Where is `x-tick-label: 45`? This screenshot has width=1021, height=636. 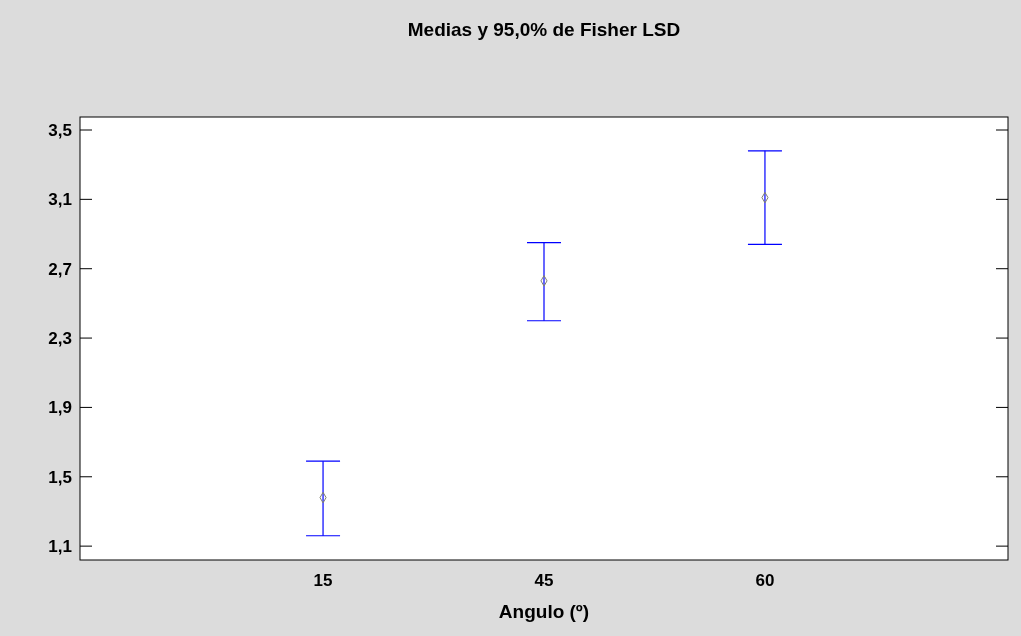 x-tick-label: 45 is located at coordinates (544, 580).